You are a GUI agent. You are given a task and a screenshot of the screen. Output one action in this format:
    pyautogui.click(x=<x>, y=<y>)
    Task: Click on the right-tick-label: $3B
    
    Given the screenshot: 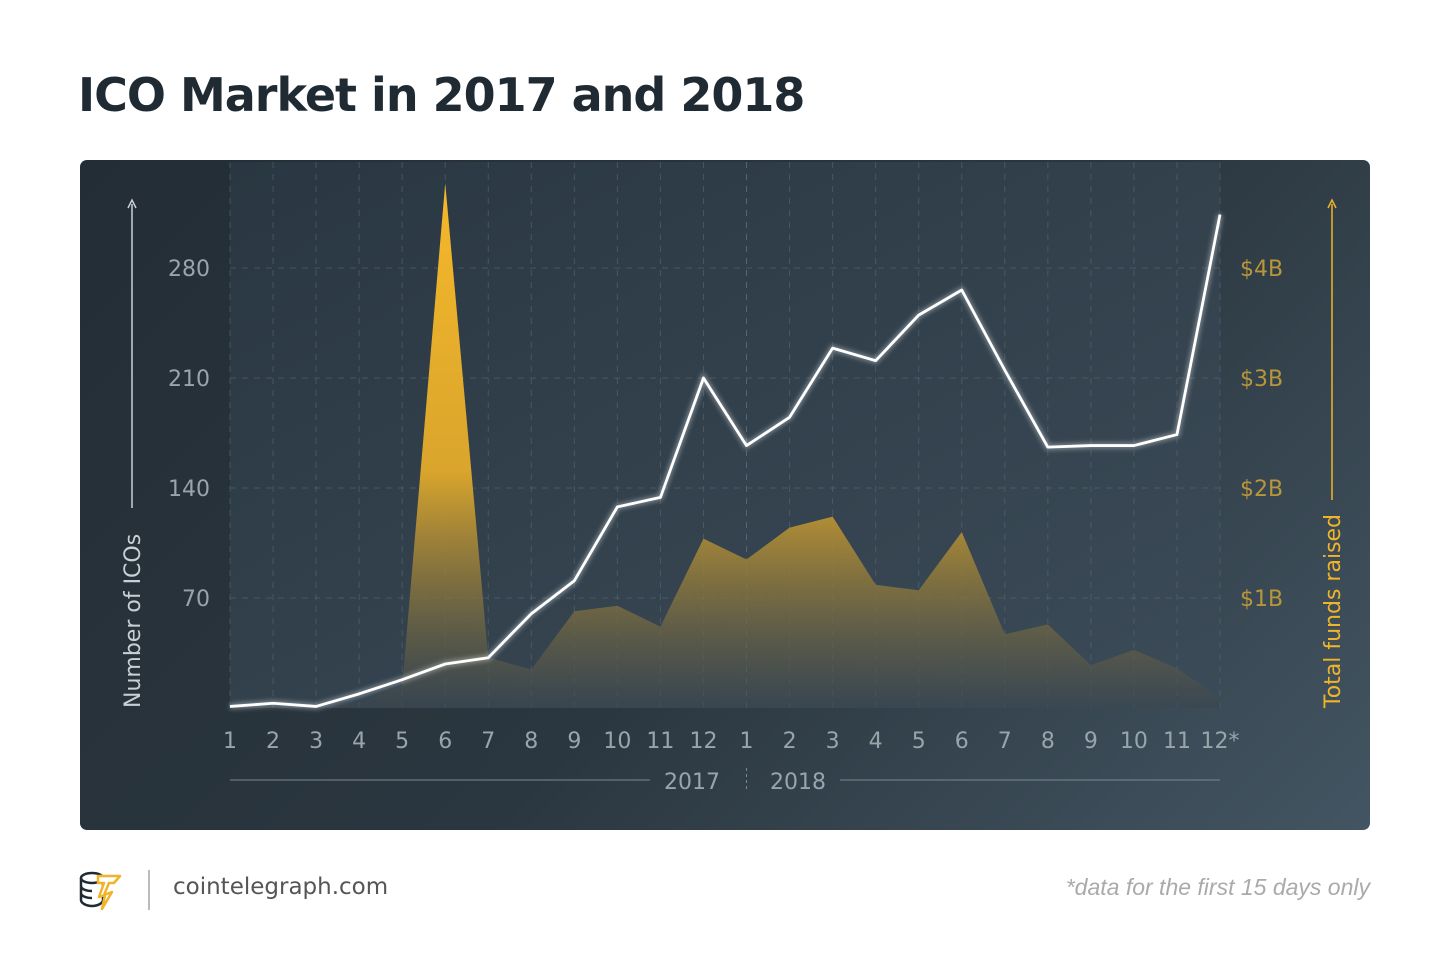 What is the action you would take?
    pyautogui.click(x=1261, y=379)
    